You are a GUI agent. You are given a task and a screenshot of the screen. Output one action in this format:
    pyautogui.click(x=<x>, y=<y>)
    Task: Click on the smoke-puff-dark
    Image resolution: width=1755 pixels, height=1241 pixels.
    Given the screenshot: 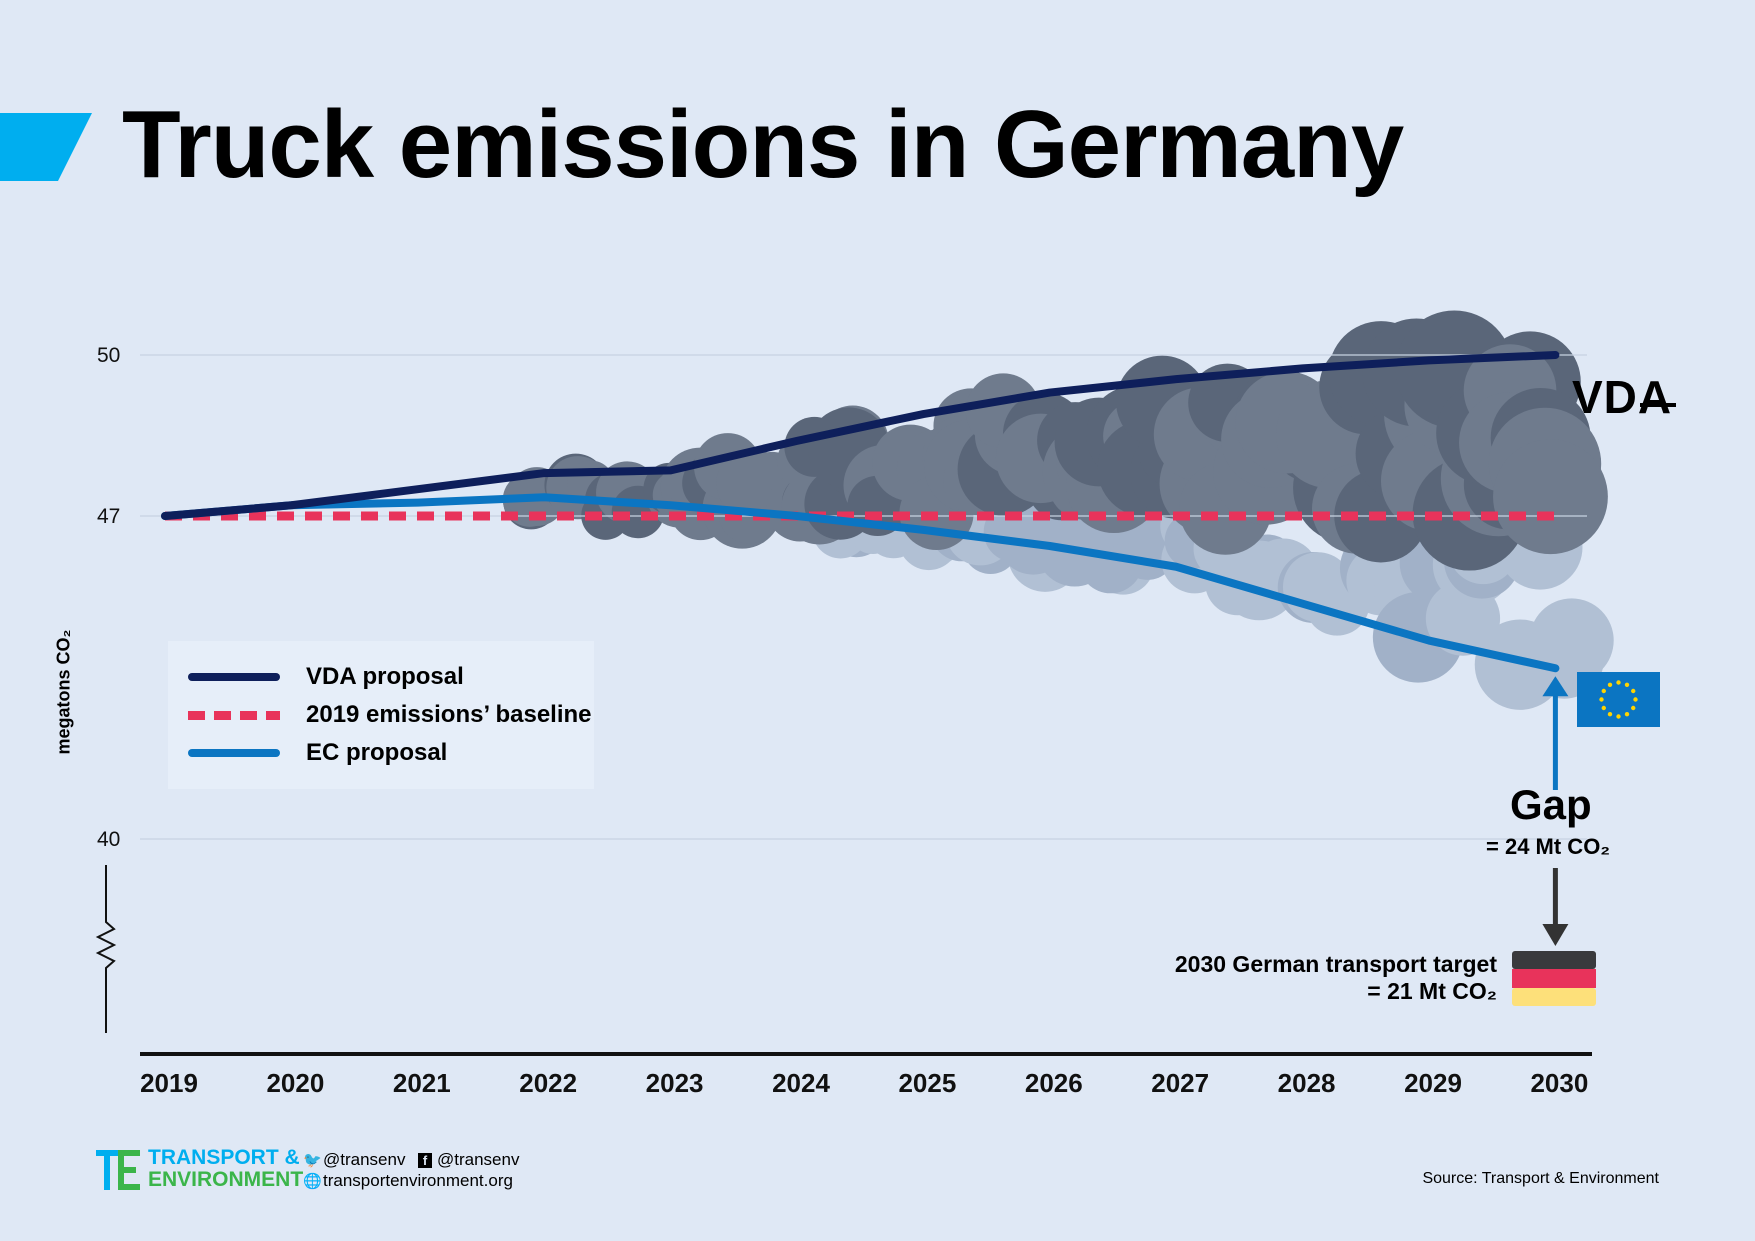 What is the action you would take?
    pyautogui.click(x=1550, y=497)
    